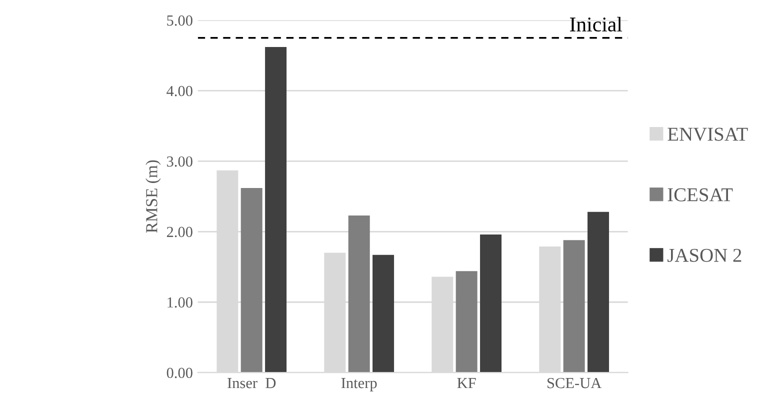 The width and height of the screenshot is (761, 405). What do you see at coordinates (252, 383) in the screenshot?
I see `x-tick-label: Inser D` at bounding box center [252, 383].